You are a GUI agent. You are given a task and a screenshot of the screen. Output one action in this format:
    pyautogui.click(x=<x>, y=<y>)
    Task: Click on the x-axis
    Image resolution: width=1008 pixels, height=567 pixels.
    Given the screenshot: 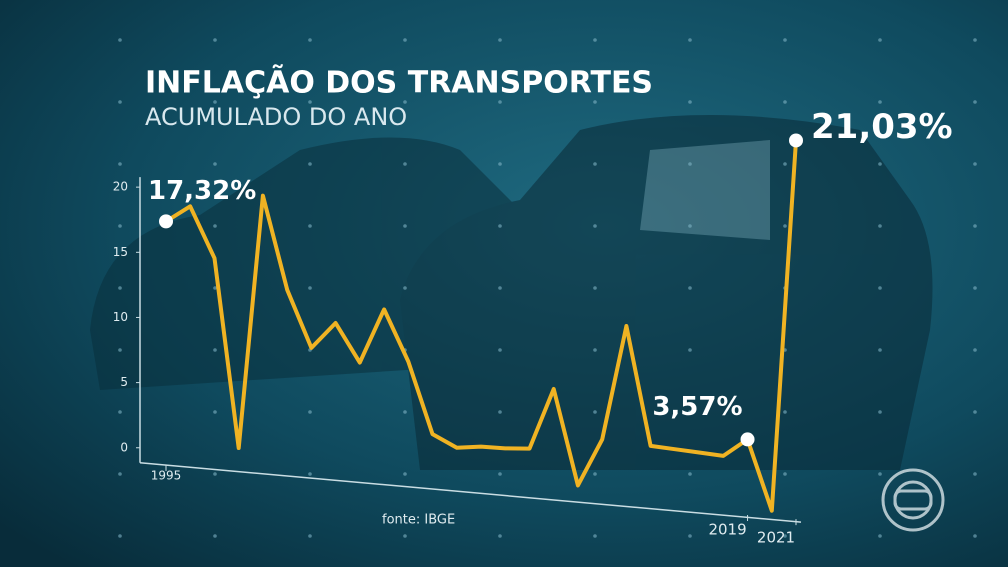 What is the action you would take?
    pyautogui.click(x=470, y=492)
    